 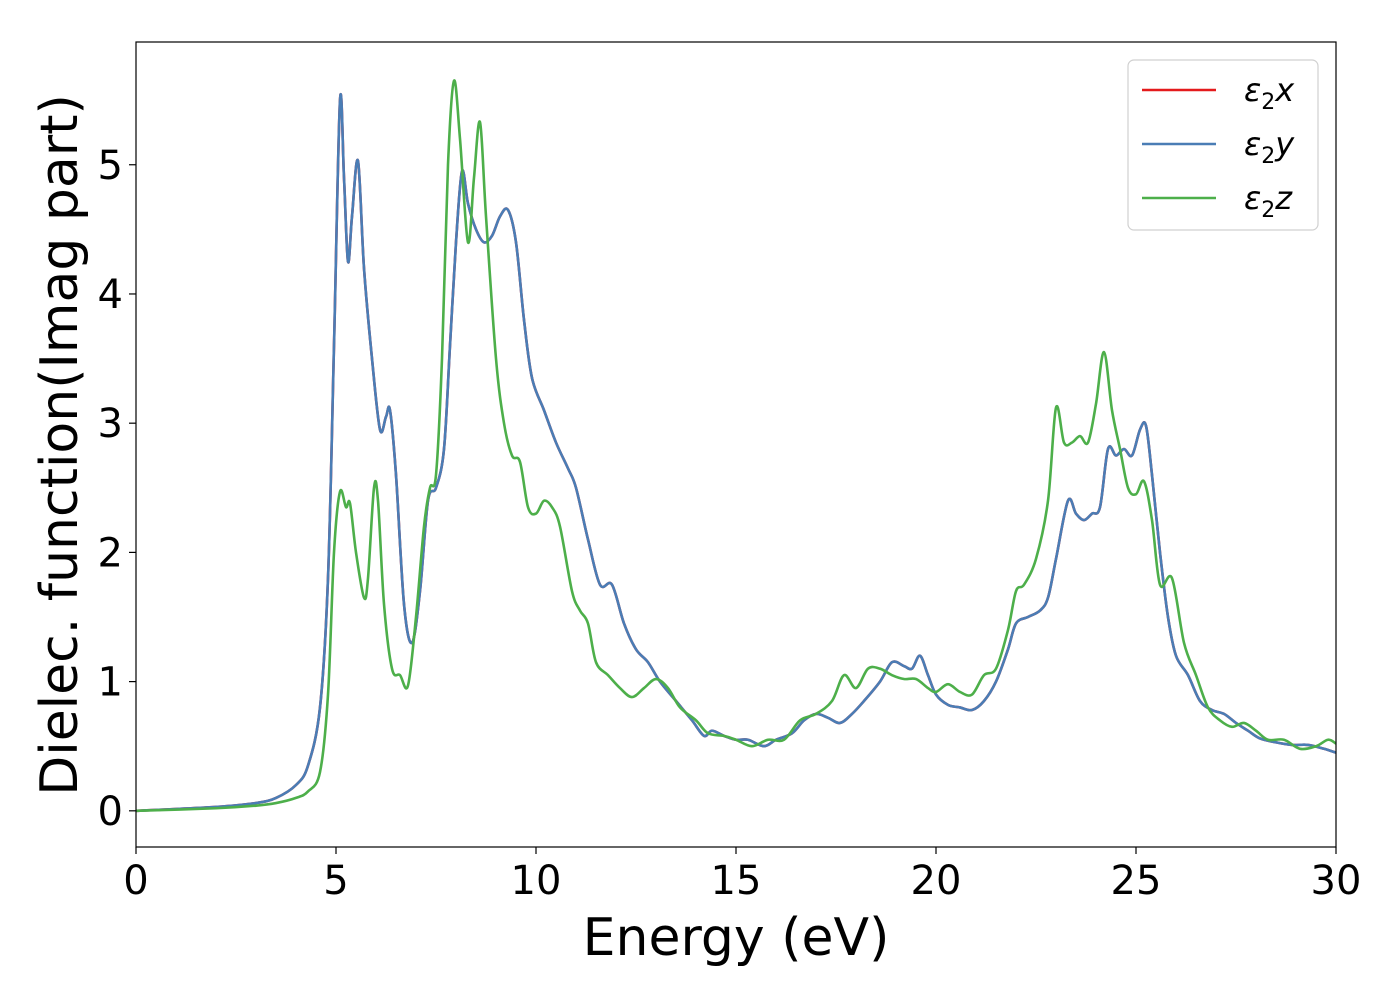 I want to click on x-tick-label: 5, so click(x=335, y=881).